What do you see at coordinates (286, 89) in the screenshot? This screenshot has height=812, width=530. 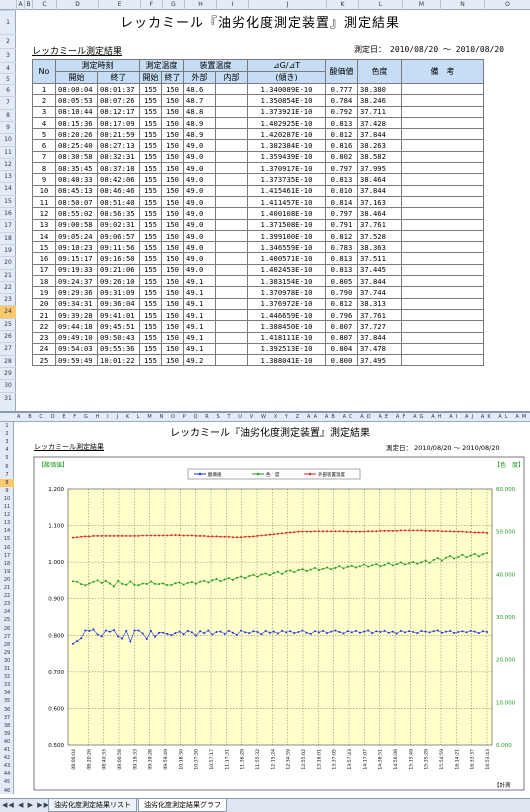 I see `table-cell: 1.340089E-10` at bounding box center [286, 89].